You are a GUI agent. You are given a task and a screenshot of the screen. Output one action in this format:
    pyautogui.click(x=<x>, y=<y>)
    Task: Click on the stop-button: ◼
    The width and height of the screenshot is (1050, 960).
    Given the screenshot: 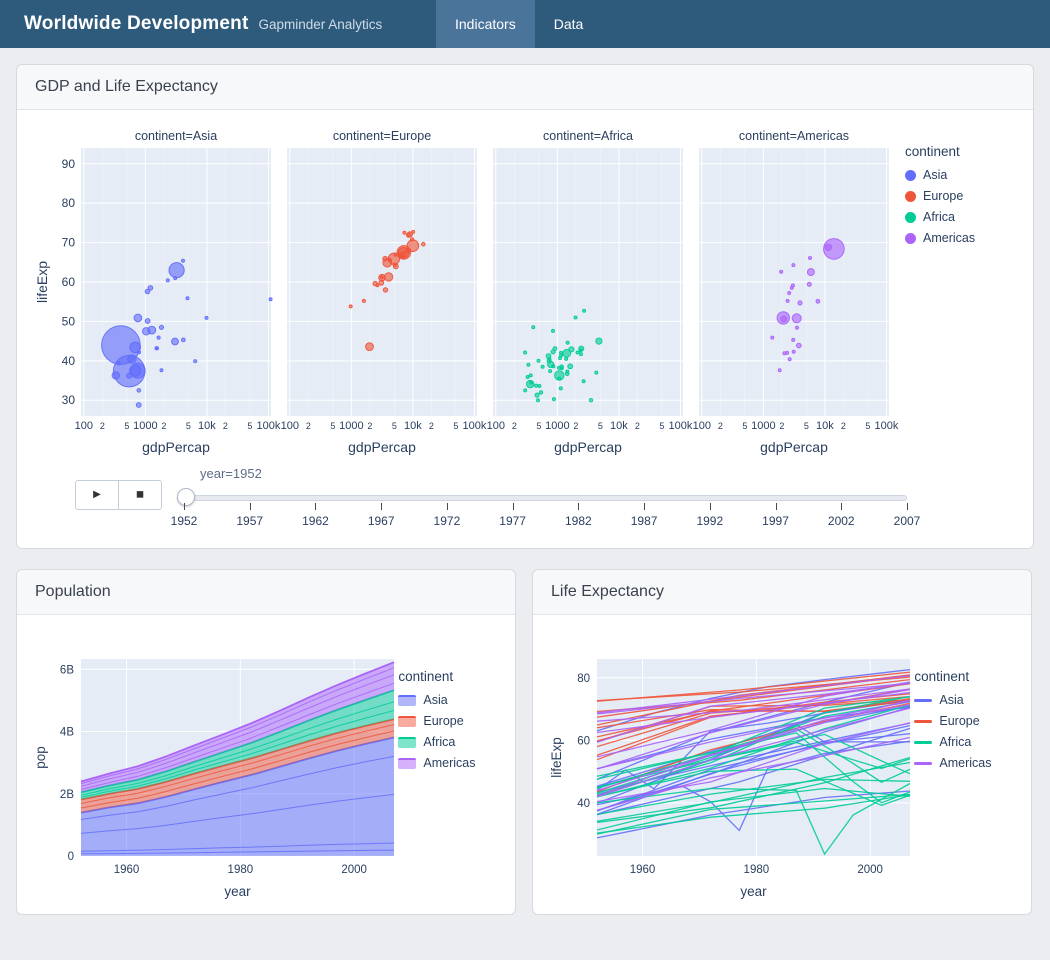 What is the action you would take?
    pyautogui.click(x=140, y=495)
    